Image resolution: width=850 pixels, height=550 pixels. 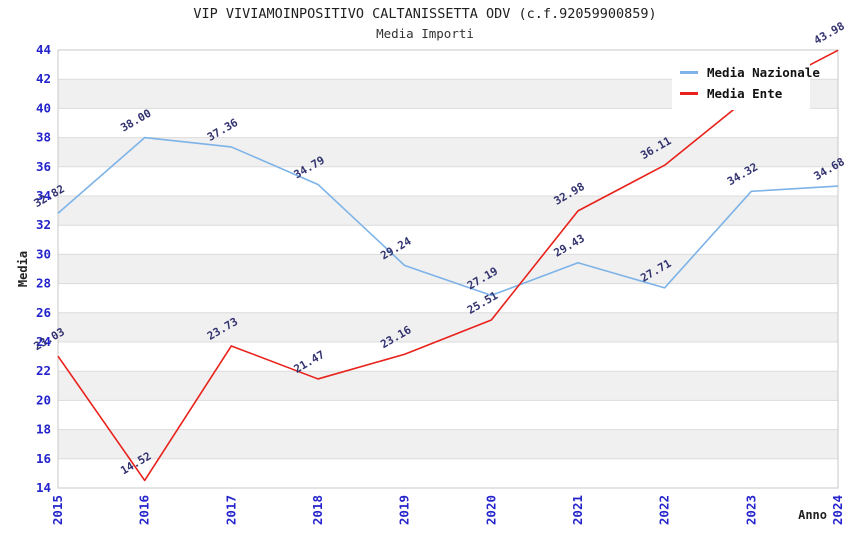 What do you see at coordinates (43, 341) in the screenshot?
I see `y-tick-label: 24` at bounding box center [43, 341].